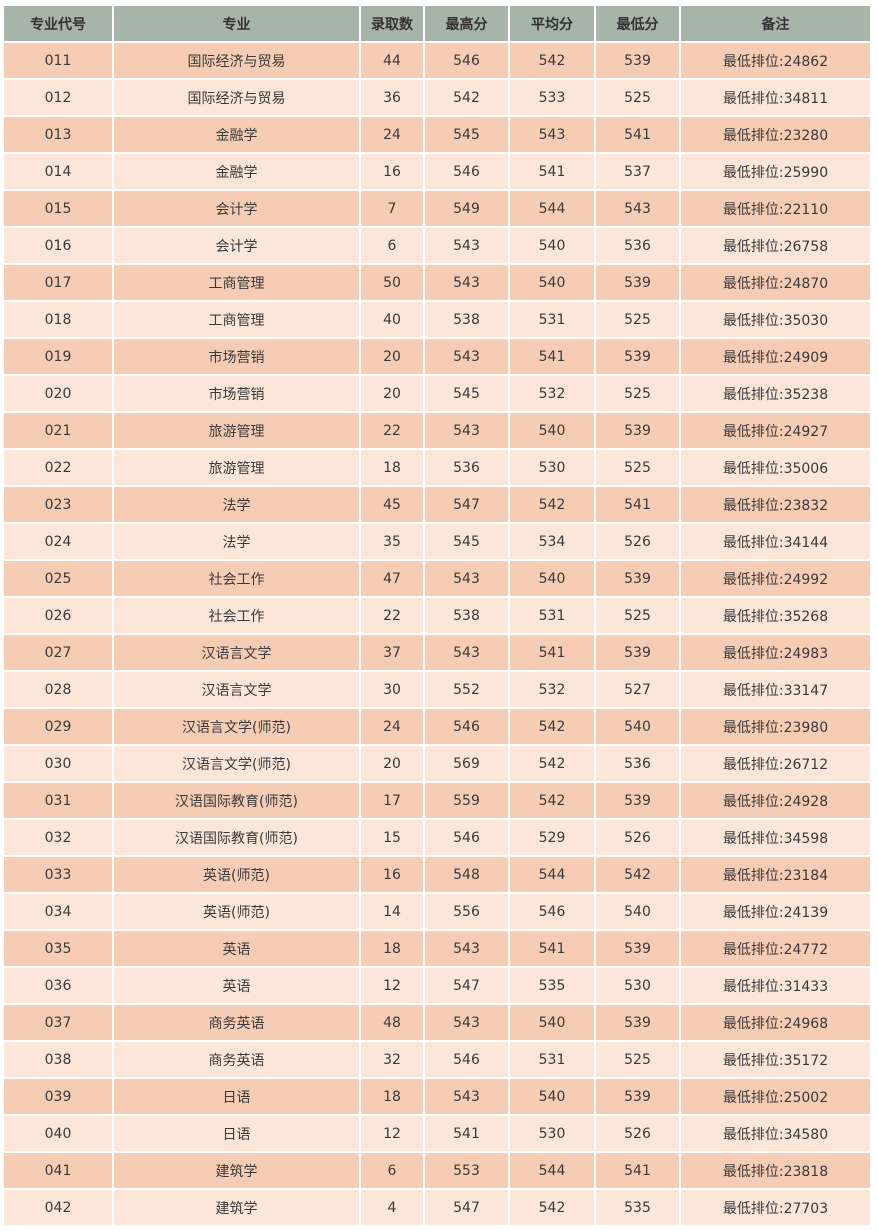  Describe the element at coordinates (392, 208) in the screenshot. I see `cell-admitted-count: 7` at that location.